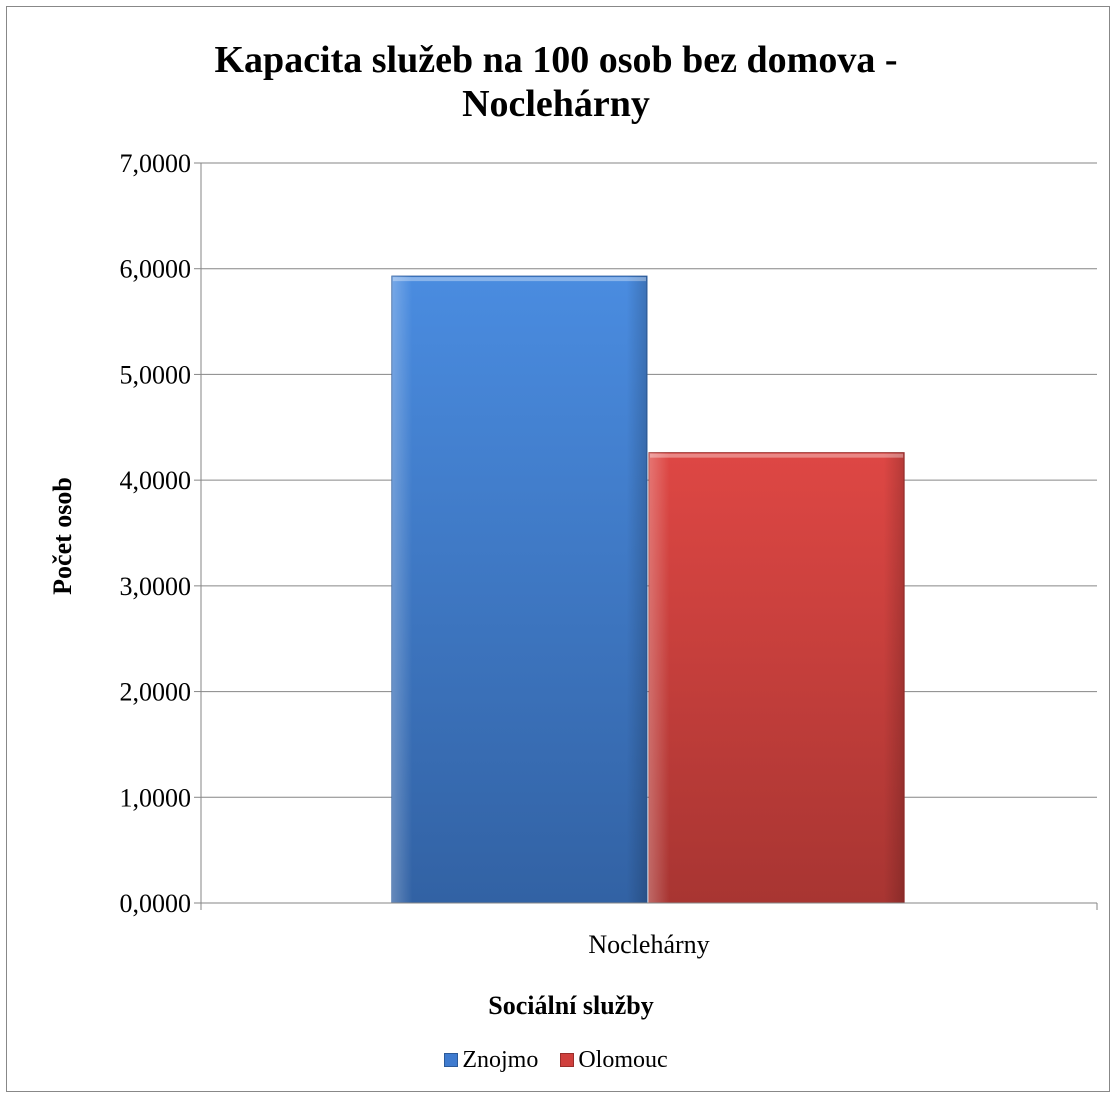  I want to click on y-tick-label: 0,0000, so click(156, 903).